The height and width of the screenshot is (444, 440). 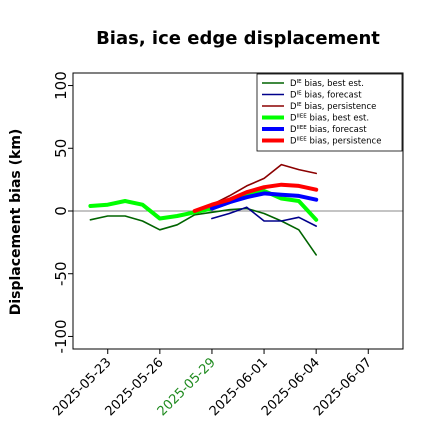 I want to click on y-tick-label: 100, so click(x=61, y=85).